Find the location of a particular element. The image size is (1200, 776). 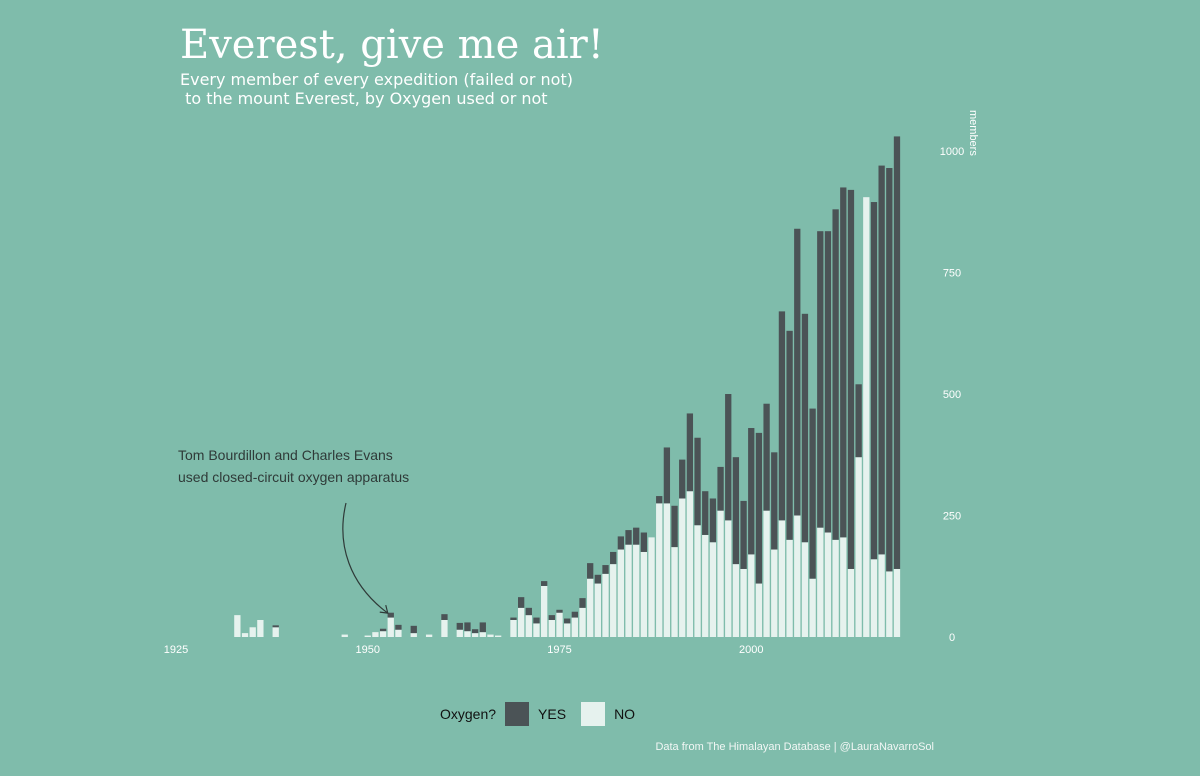

bar-no-2016 is located at coordinates (874, 598).